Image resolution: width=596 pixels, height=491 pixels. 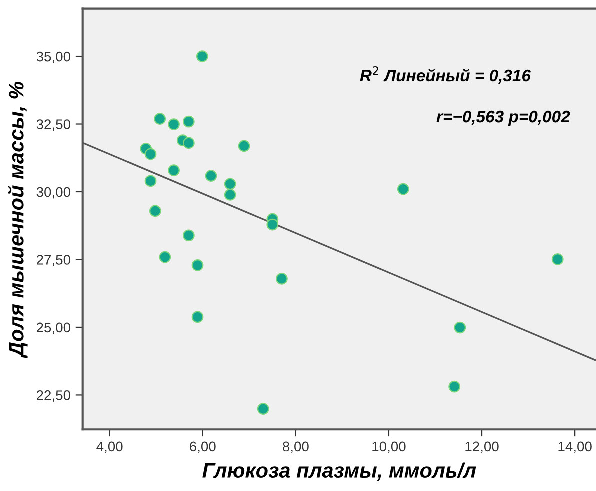 I want to click on annotation: R$^{2}$ Линейный = 0,316, so click(x=446, y=75).